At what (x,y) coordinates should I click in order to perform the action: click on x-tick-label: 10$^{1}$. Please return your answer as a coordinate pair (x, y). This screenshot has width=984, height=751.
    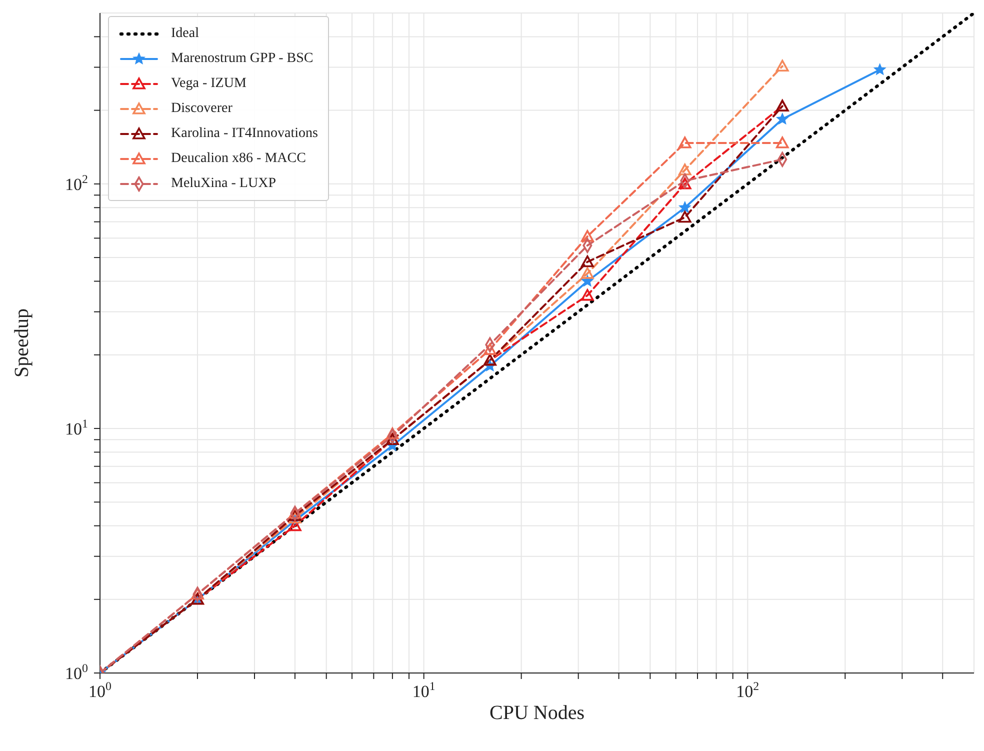
    Looking at the image, I should click on (424, 690).